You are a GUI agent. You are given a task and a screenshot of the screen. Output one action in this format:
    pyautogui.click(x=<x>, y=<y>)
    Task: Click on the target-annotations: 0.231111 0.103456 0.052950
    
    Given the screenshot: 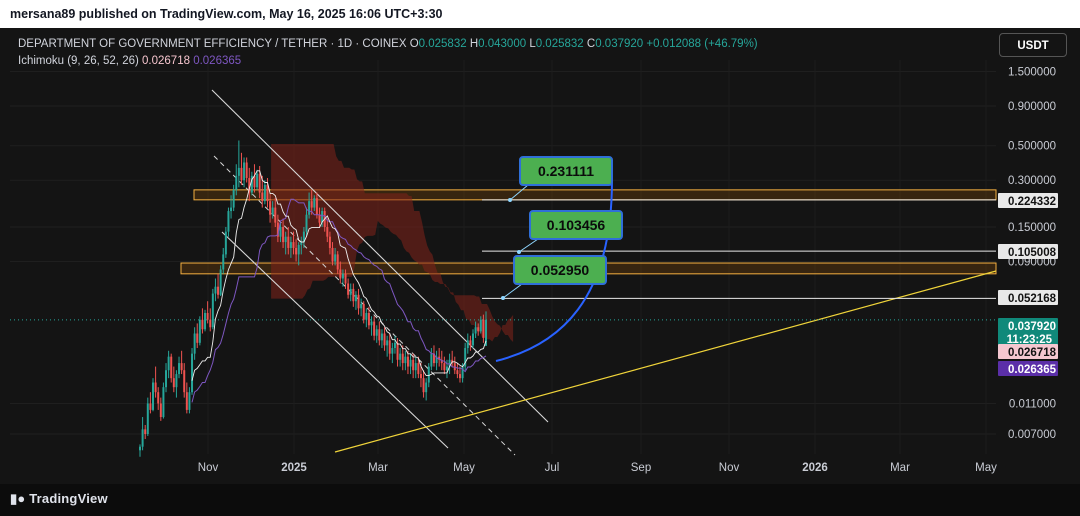 What is the action you would take?
    pyautogui.click(x=559, y=259)
    